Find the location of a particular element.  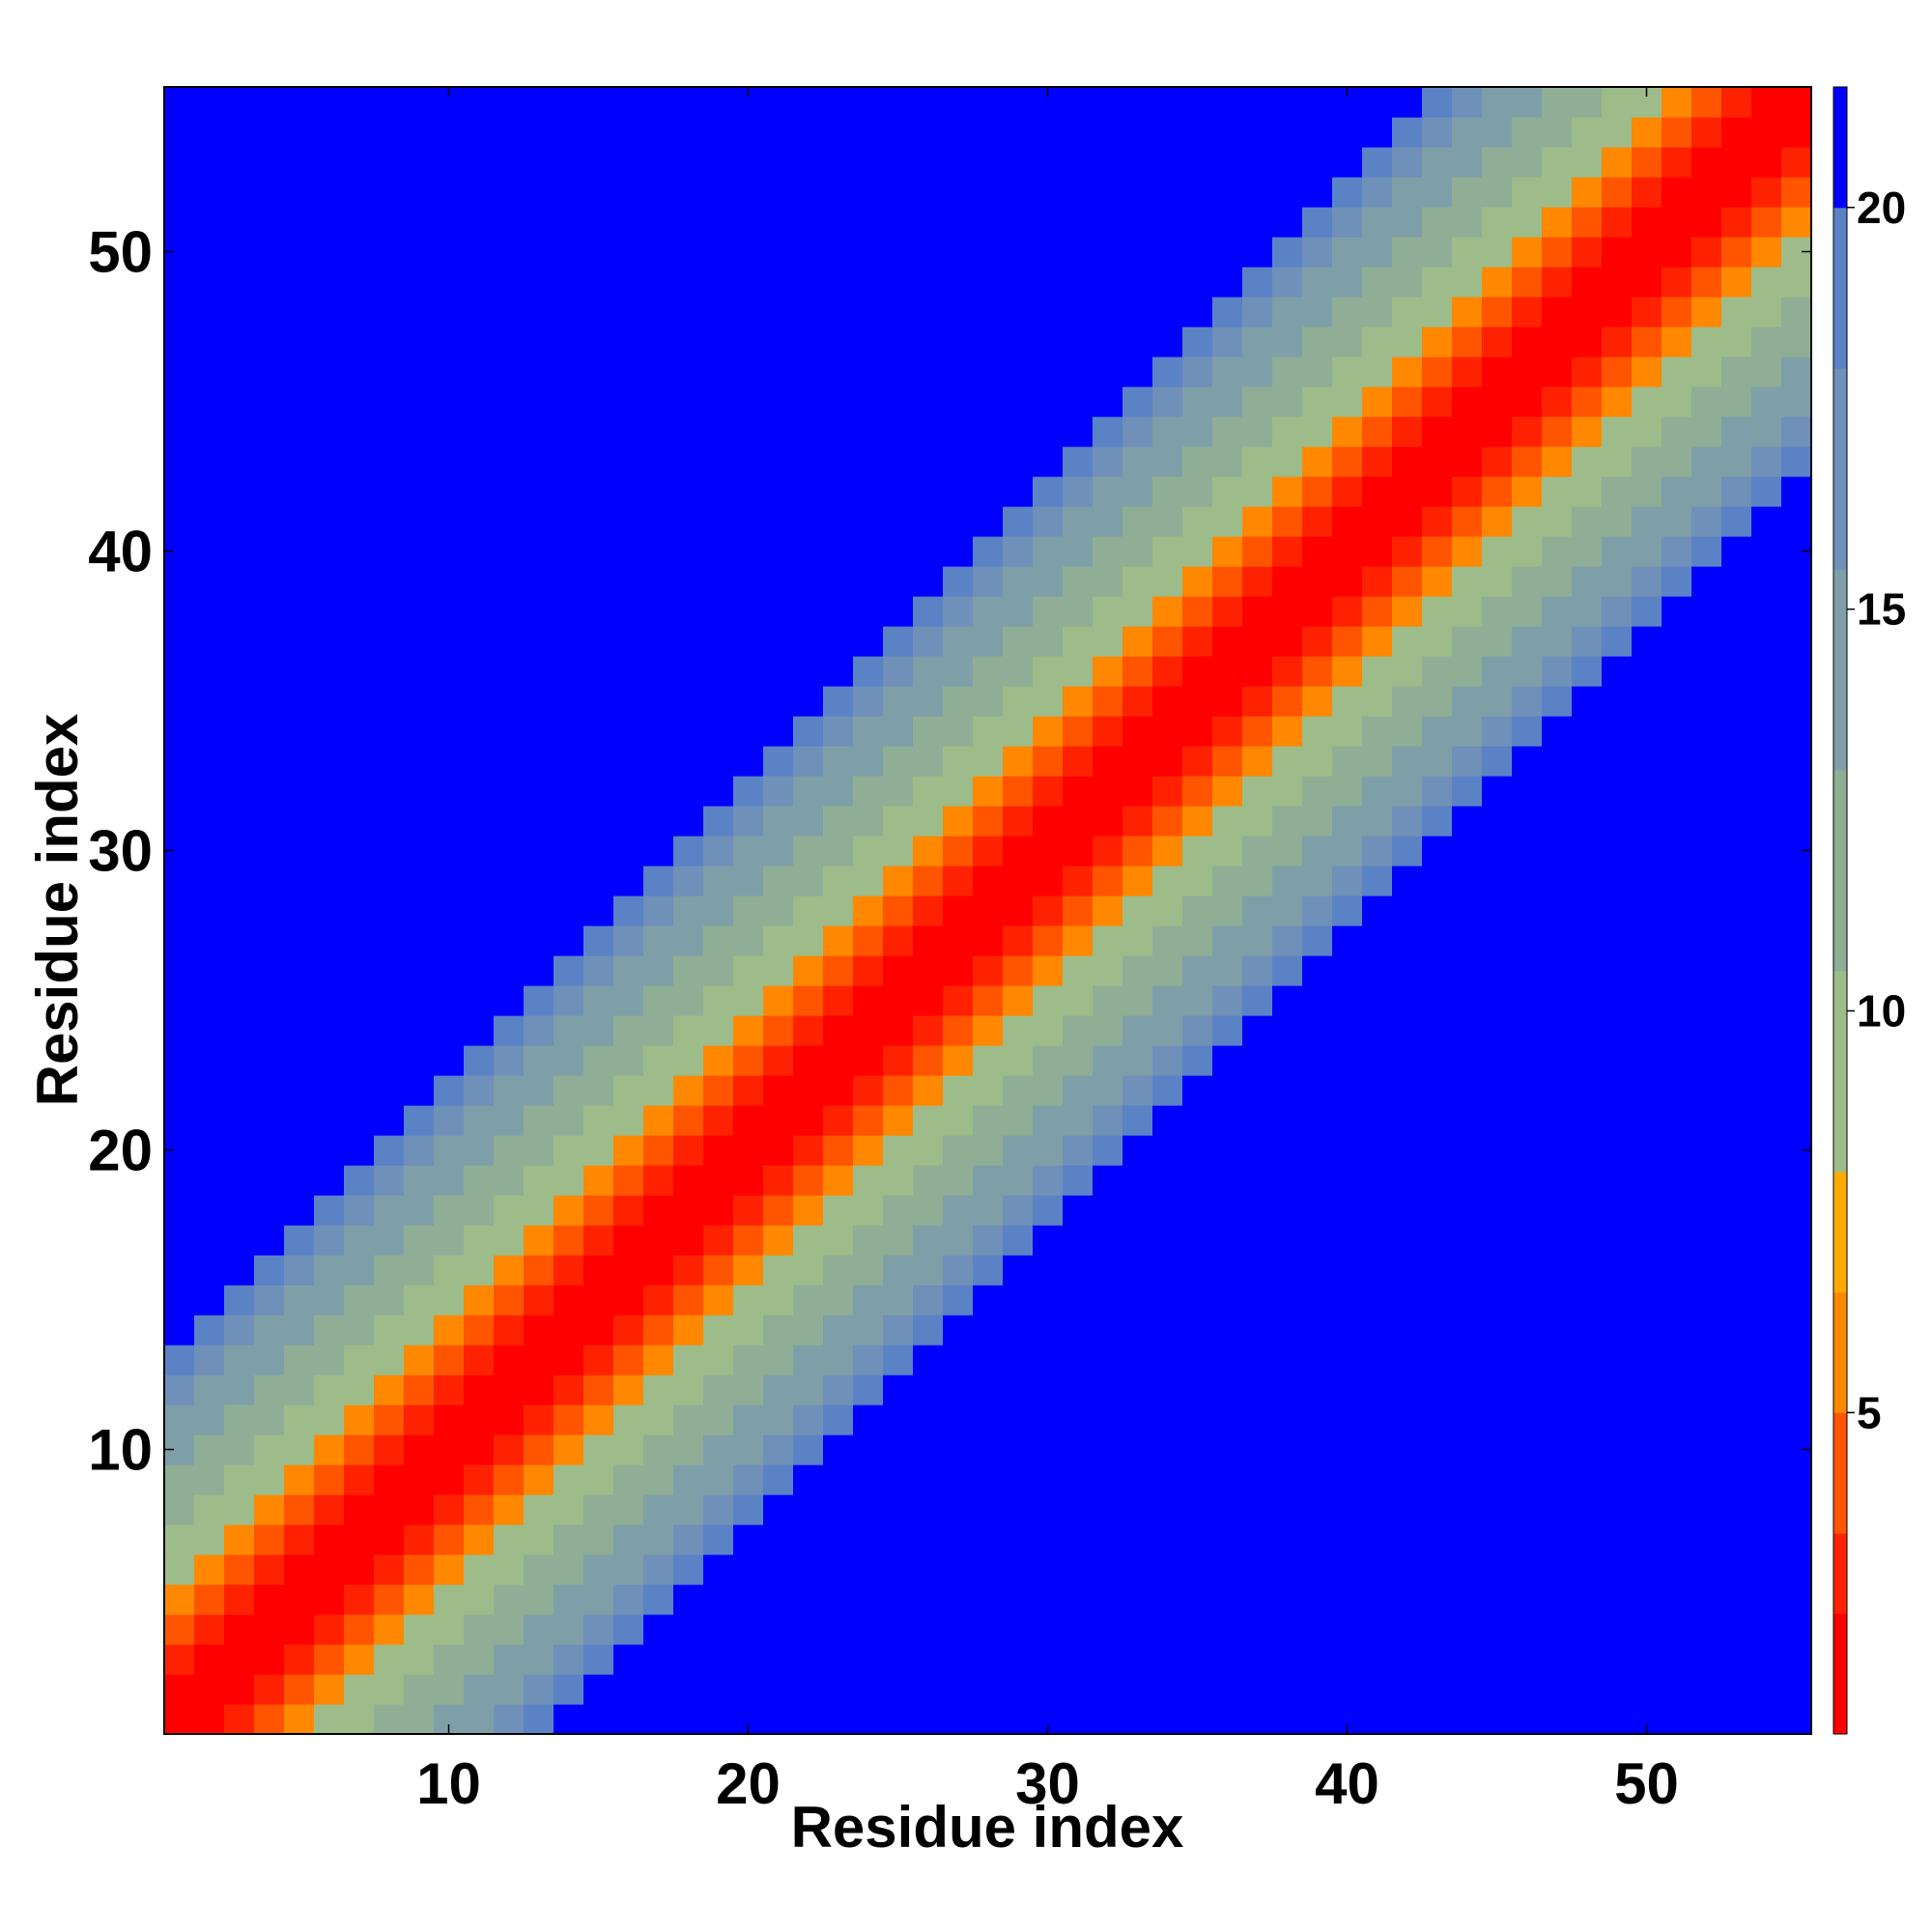

colorbar-tick-label: 20 is located at coordinates (1881, 208).